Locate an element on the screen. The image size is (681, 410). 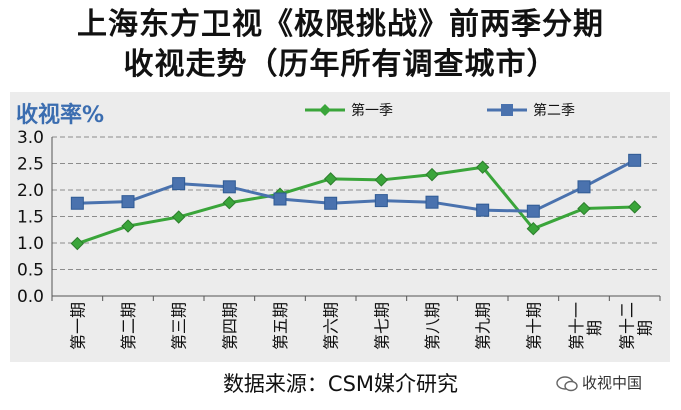
x-tick-label: 第五期 is located at coordinates (280, 326).